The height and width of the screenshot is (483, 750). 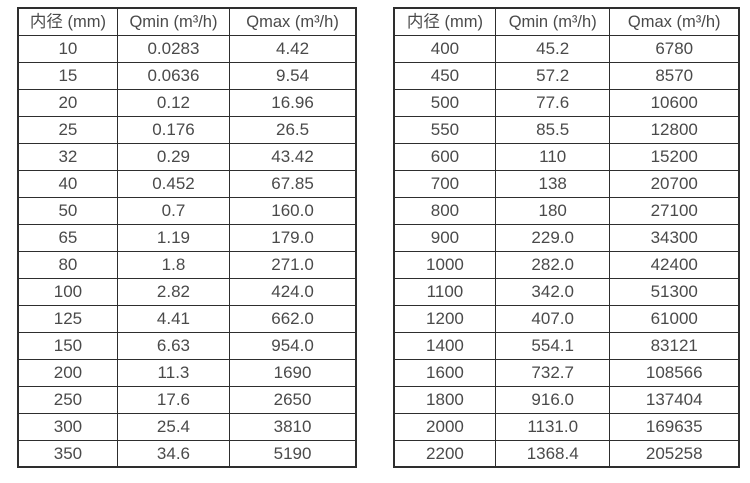 I want to click on table-row: 125 4.41 662.0, so click(x=187, y=318).